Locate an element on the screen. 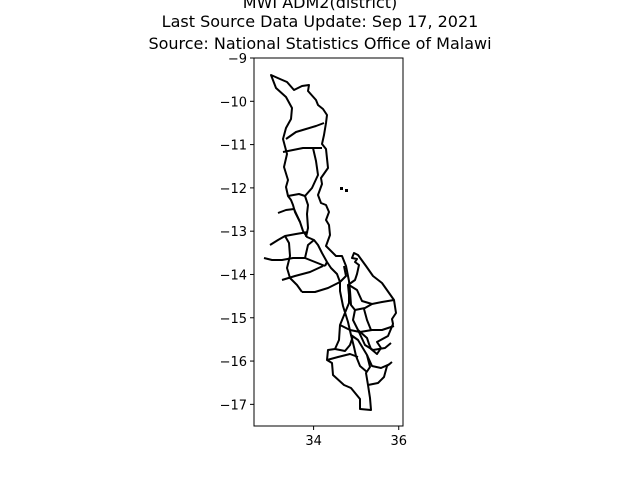 This screenshot has height=480, width=640. chart-title: MWI ADM2(district) is located at coordinates (320, 6).